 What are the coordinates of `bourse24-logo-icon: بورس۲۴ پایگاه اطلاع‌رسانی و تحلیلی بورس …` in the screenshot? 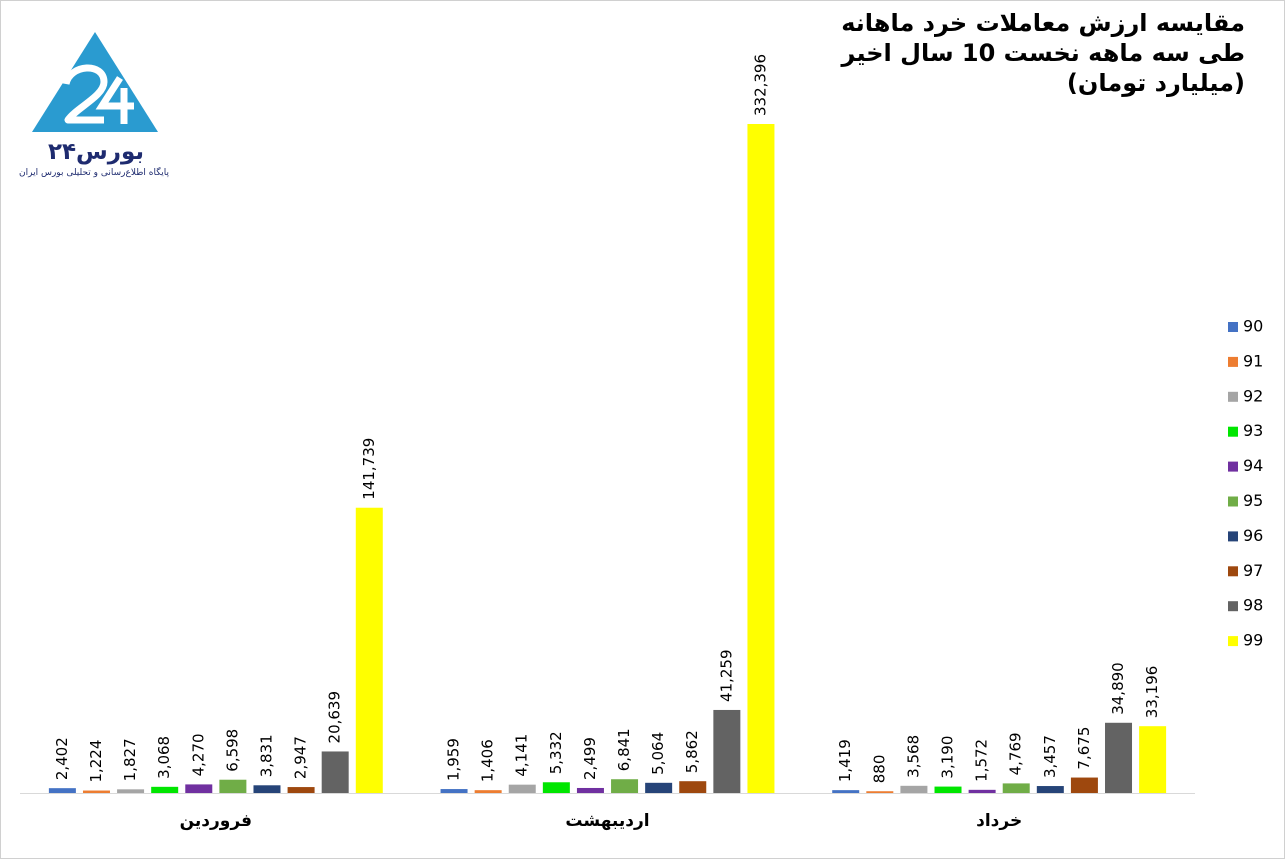 It's located at (94, 105).